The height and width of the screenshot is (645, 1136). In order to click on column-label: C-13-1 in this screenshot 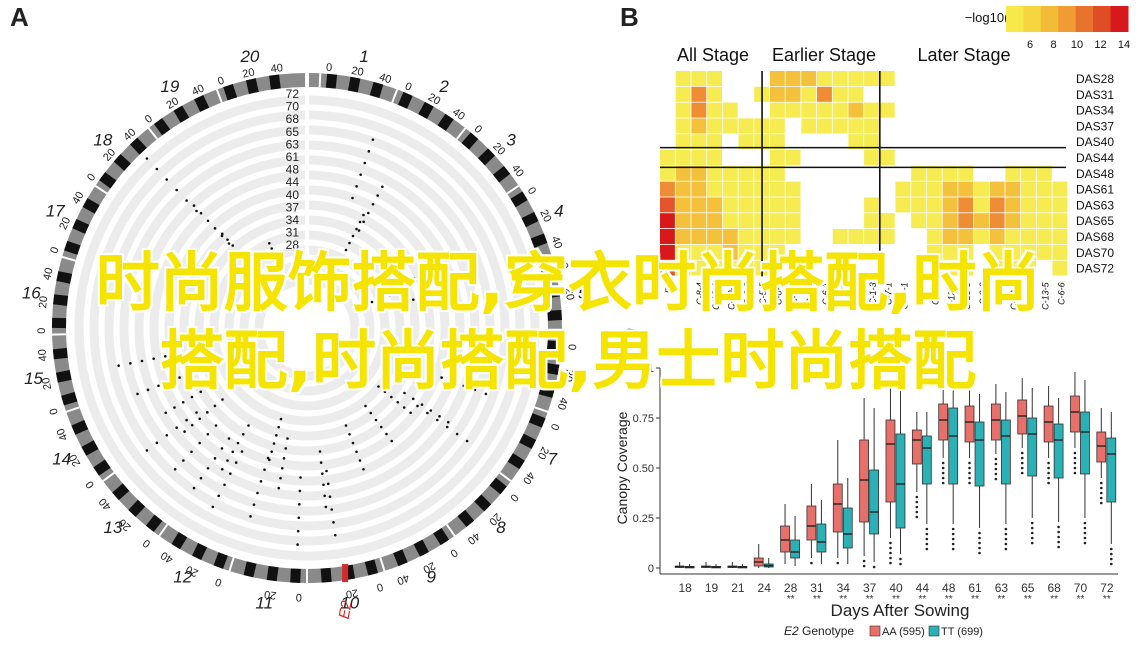, I will do `click(716, 296)`.